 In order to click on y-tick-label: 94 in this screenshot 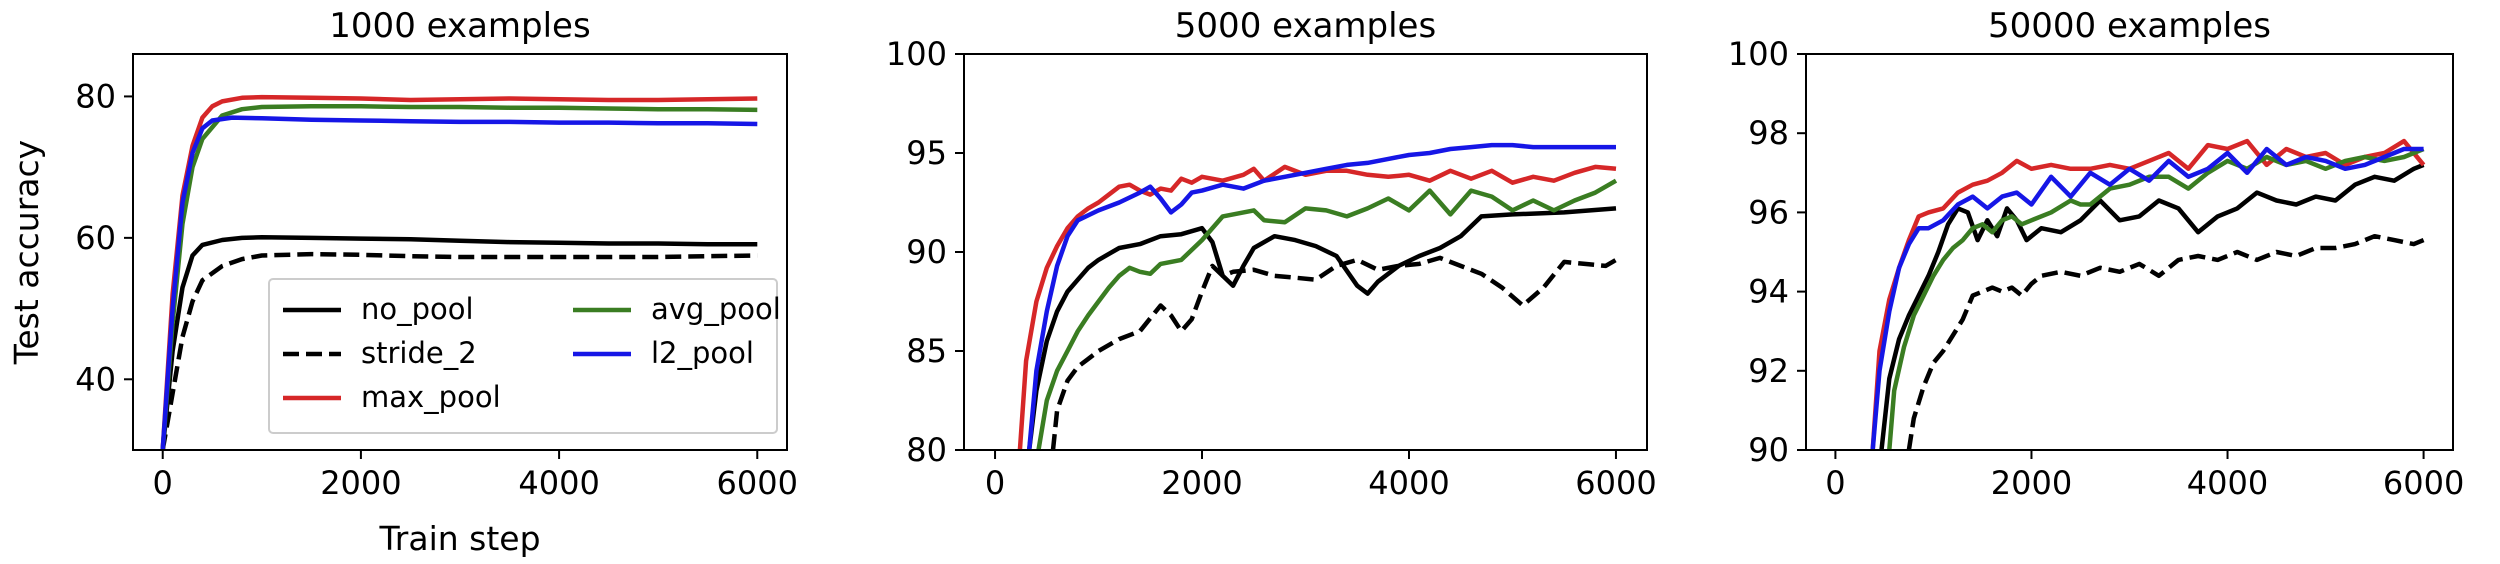, I will do `click(1768, 292)`.